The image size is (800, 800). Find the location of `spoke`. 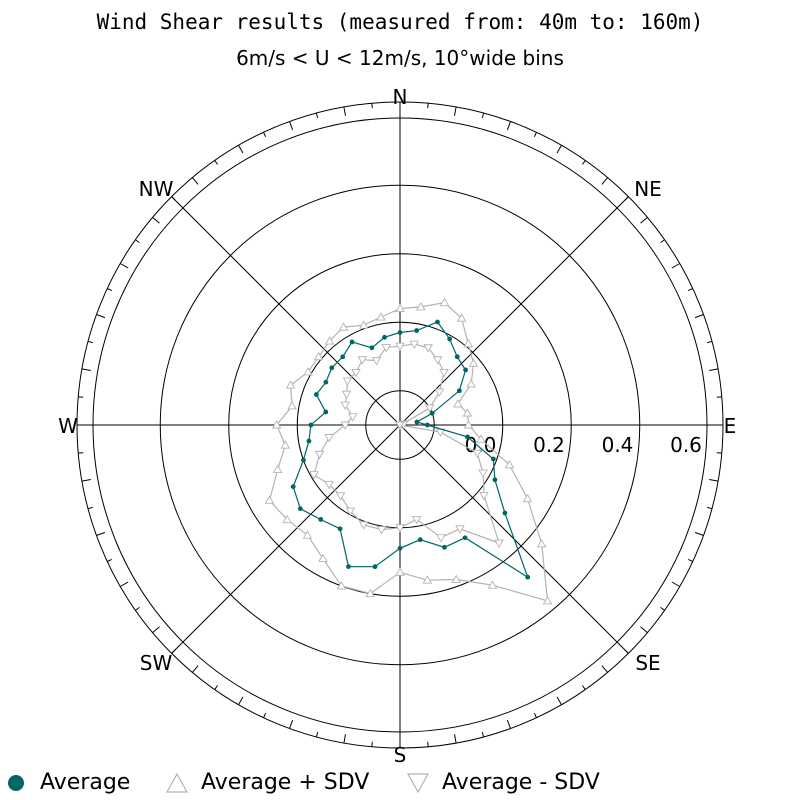

spoke is located at coordinates (286, 311).